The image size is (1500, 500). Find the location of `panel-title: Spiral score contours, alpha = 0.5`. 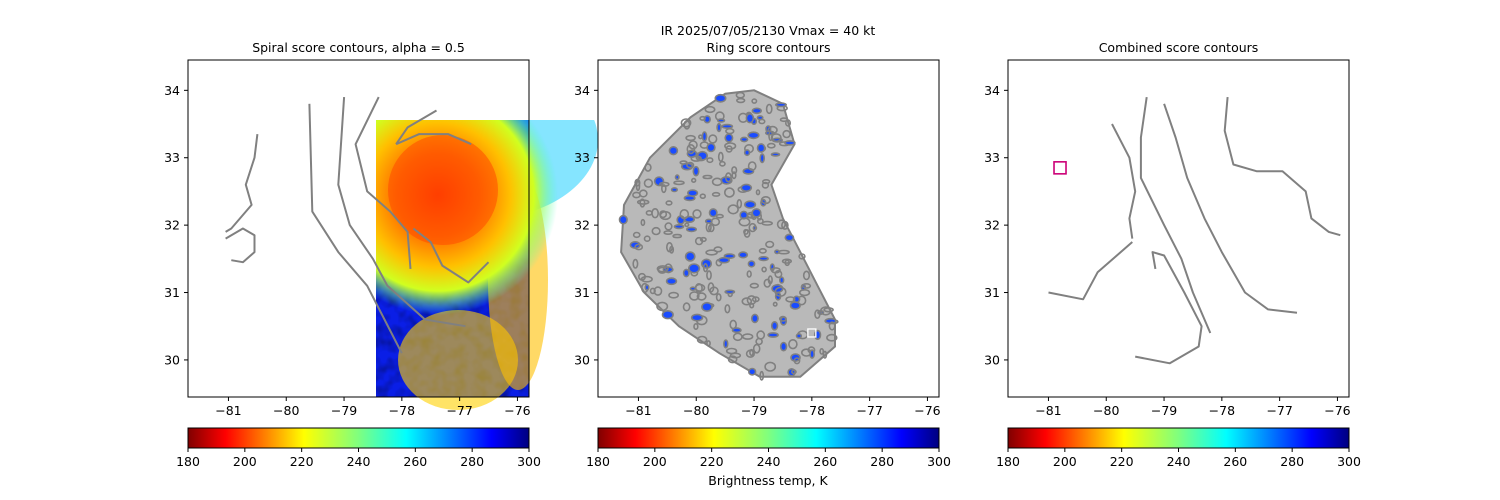

panel-title: Spiral score contours, alpha = 0.5 is located at coordinates (358, 47).